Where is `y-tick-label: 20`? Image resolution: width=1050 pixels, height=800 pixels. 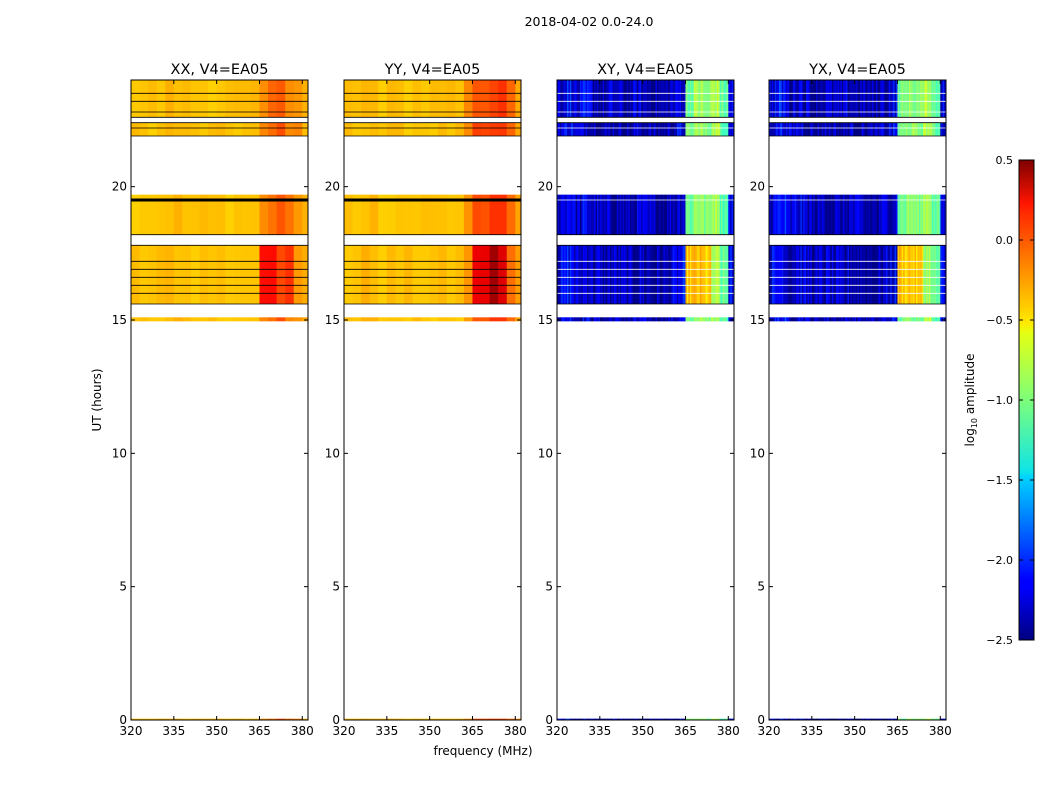
y-tick-label: 20 is located at coordinates (119, 187).